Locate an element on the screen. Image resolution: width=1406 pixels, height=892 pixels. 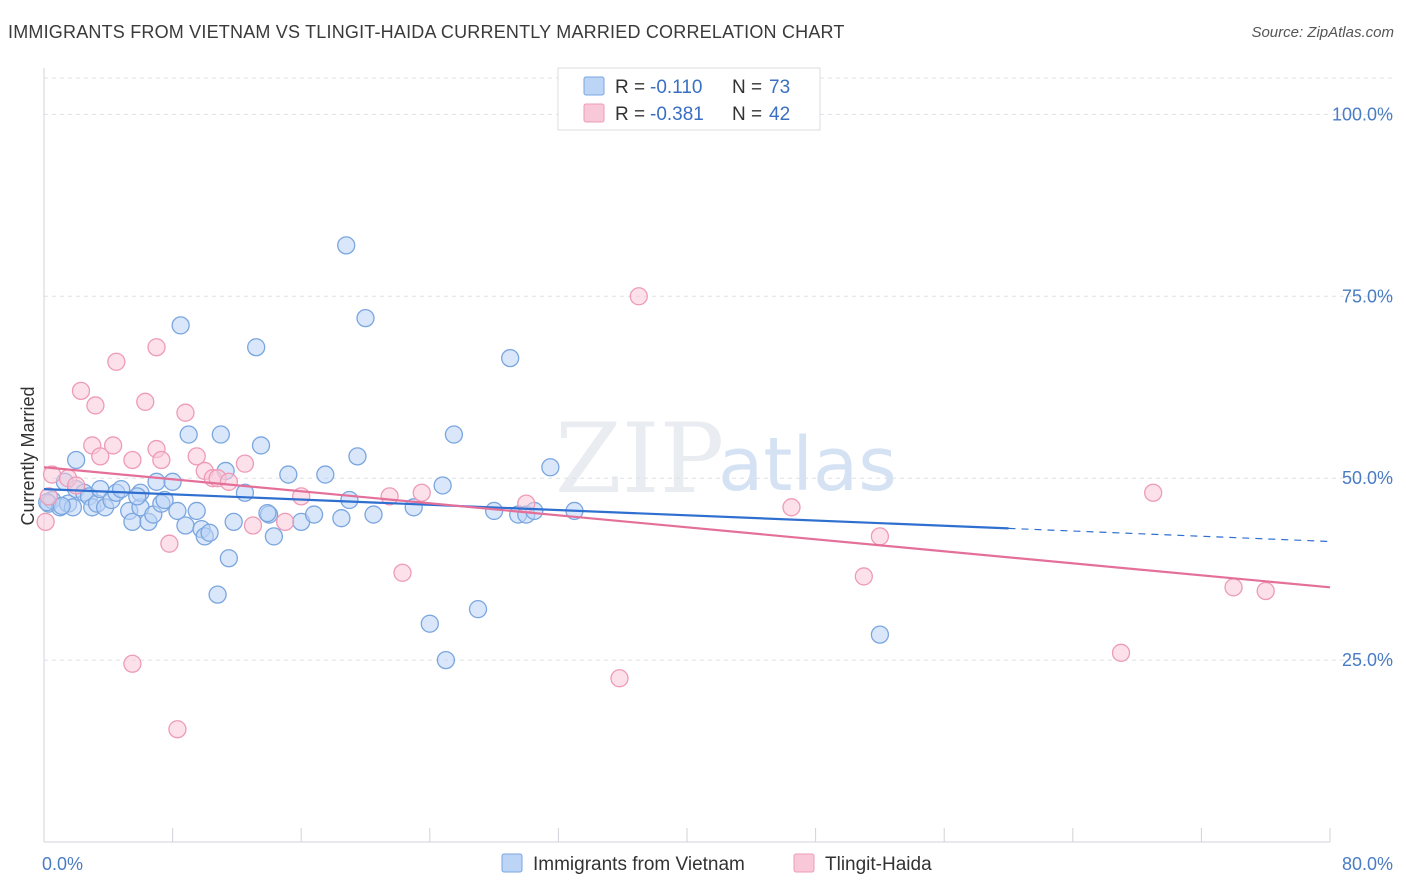
legend-r-value-pink: -0.381 is located at coordinates (677, 114).